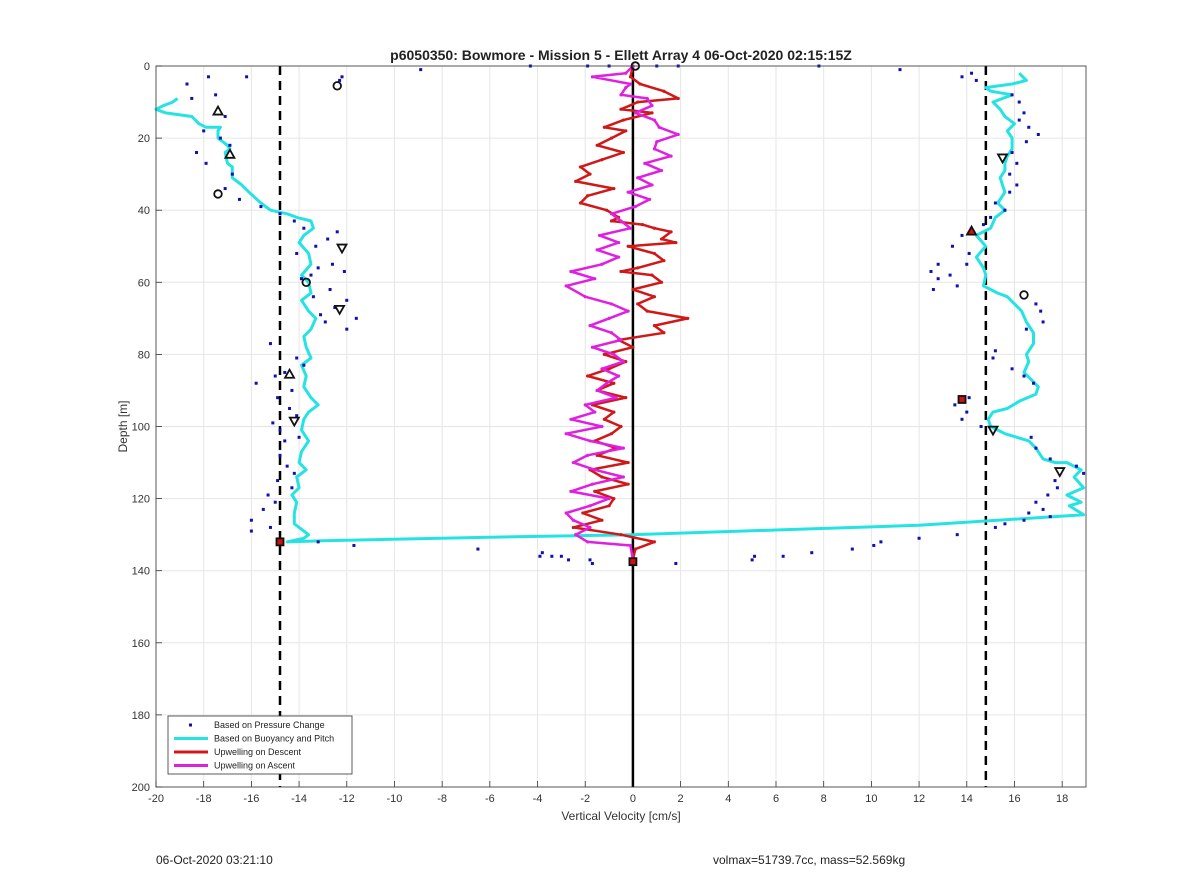 The height and width of the screenshot is (885, 1200). What do you see at coordinates (490, 799) in the screenshot?
I see `x-tick-label: -6` at bounding box center [490, 799].